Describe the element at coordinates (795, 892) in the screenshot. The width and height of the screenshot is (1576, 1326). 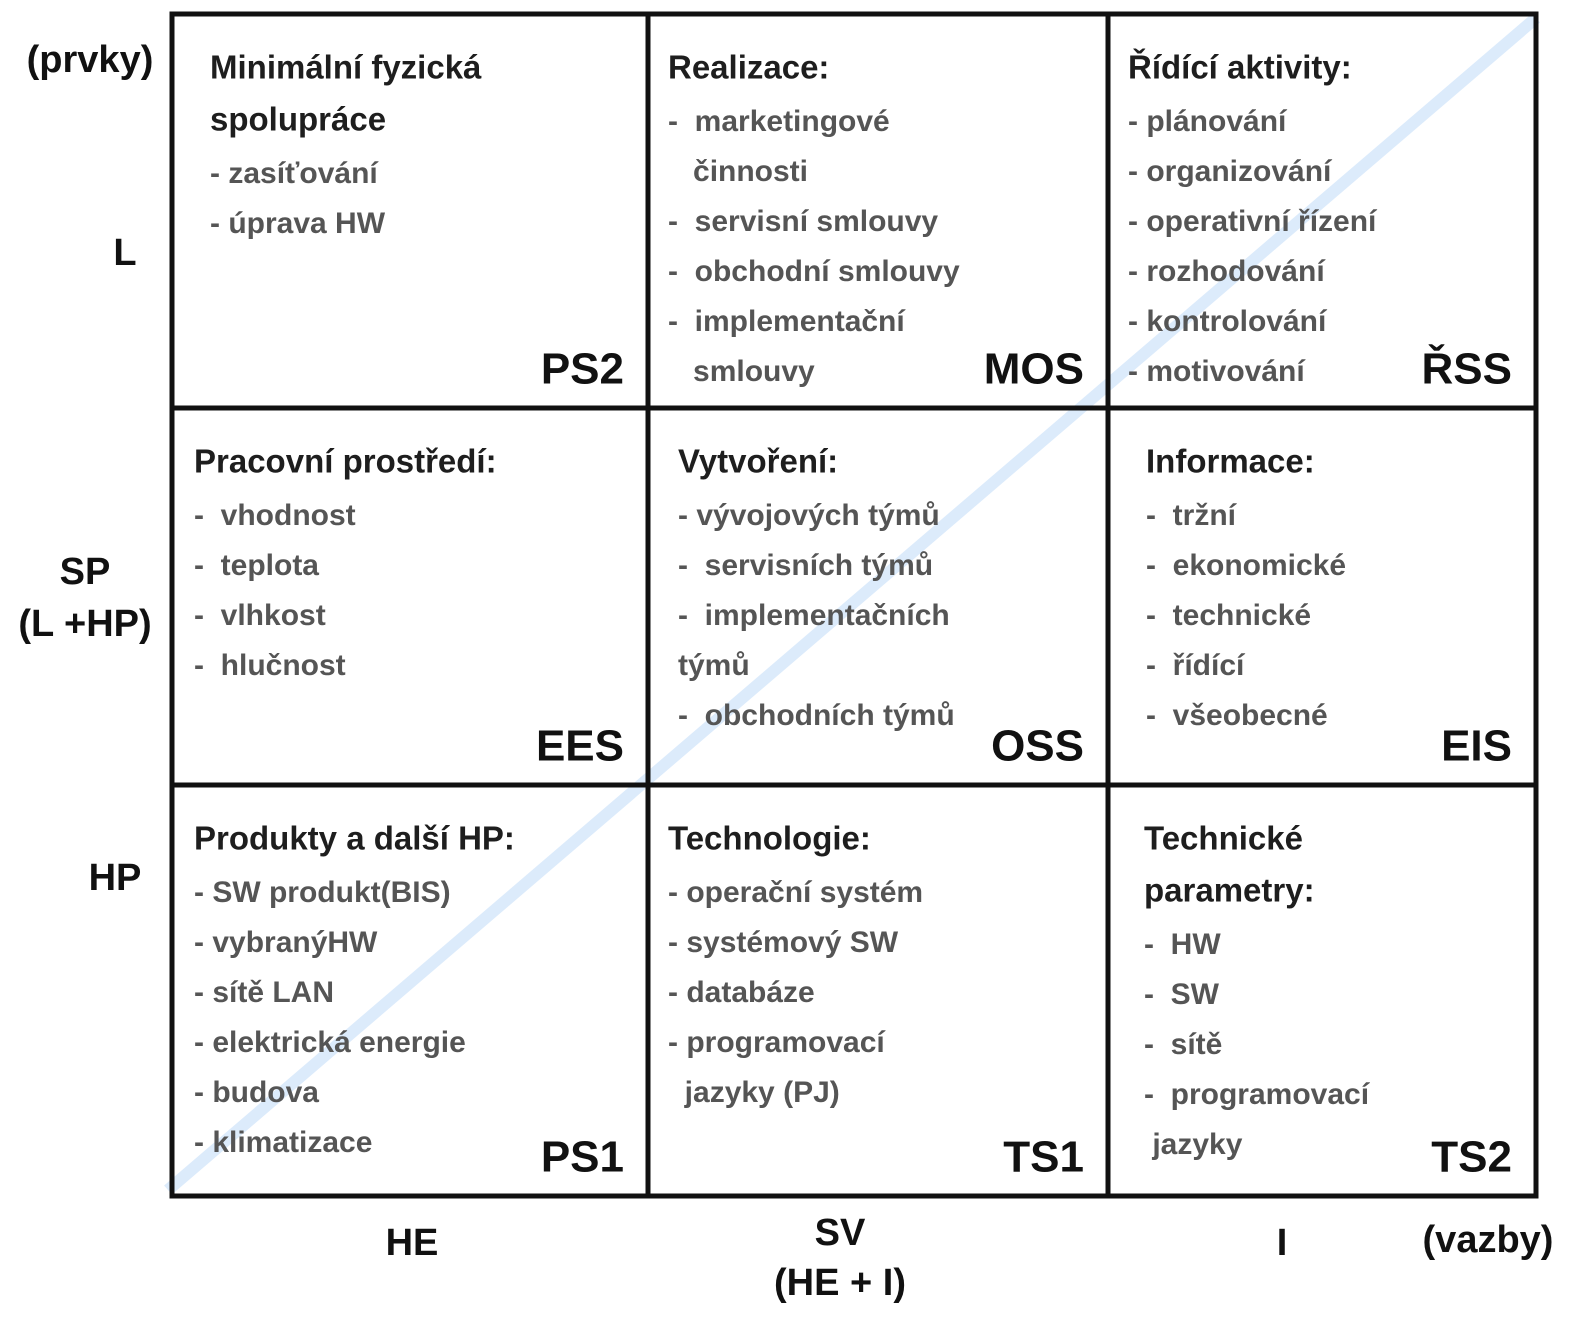
I see `cell-item: - operační systém` at that location.